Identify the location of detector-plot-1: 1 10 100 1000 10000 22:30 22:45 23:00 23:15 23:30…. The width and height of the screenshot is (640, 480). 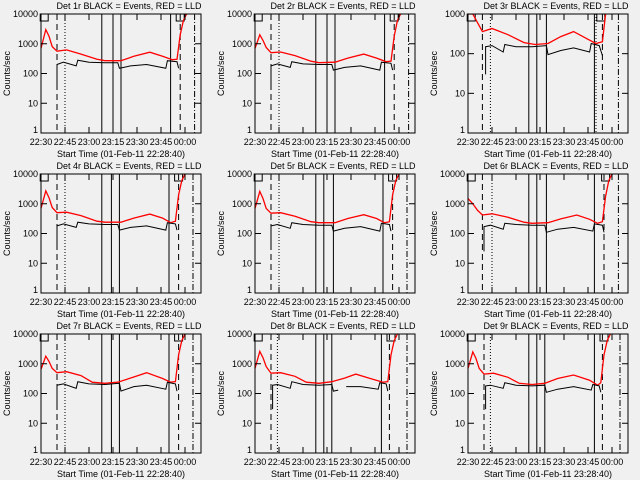
(102, 80).